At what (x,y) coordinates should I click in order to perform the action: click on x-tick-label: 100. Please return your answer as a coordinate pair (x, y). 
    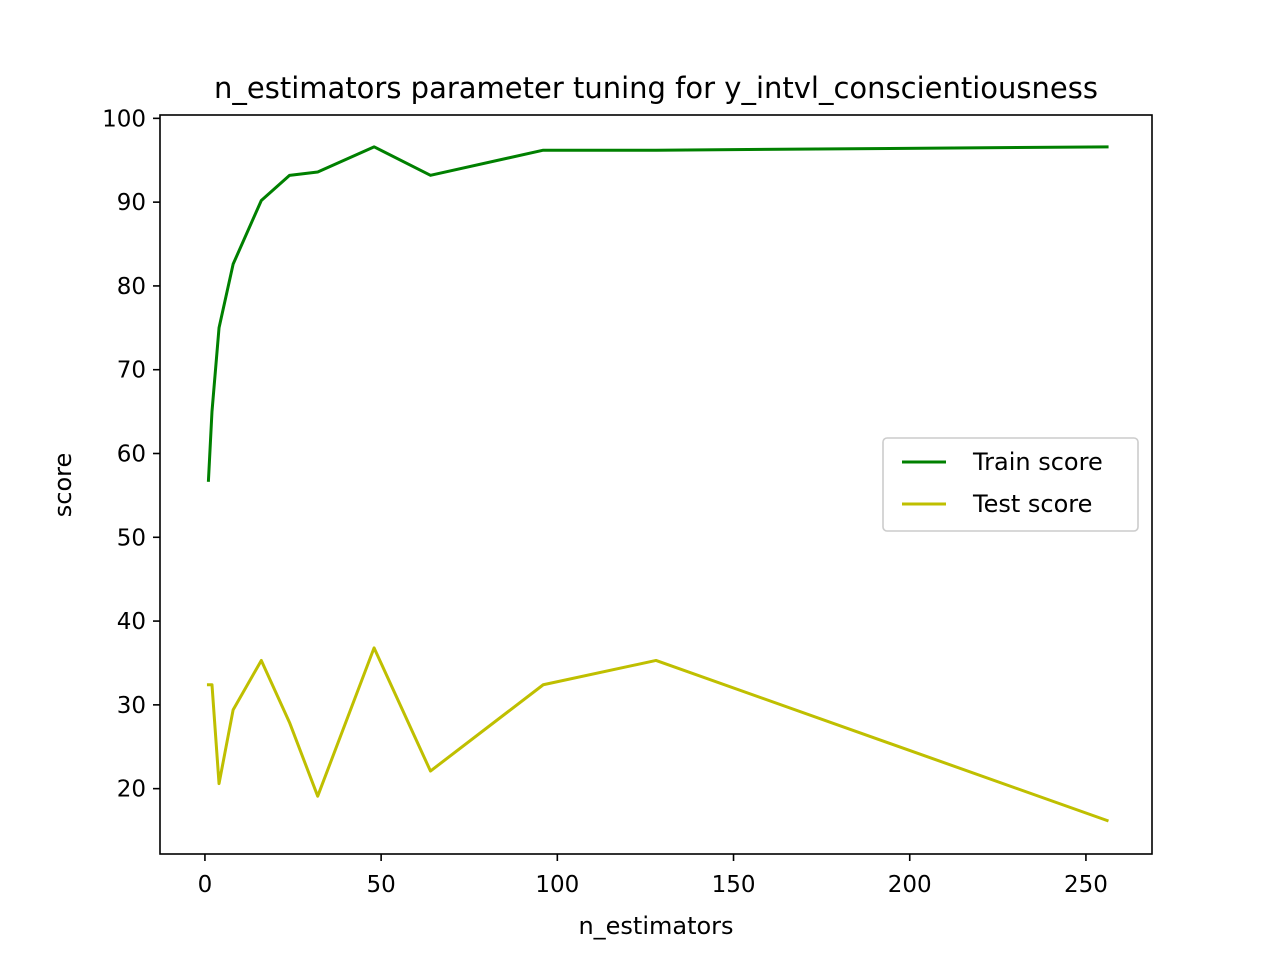
    Looking at the image, I should click on (557, 885).